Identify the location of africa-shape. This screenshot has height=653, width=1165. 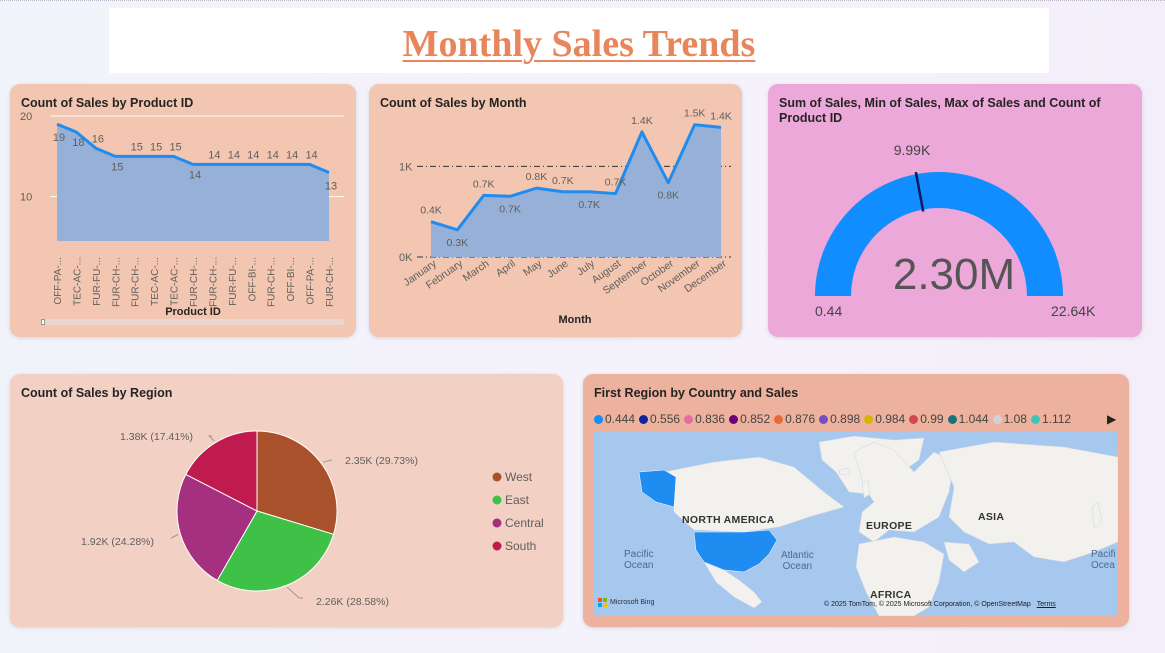
(900, 576).